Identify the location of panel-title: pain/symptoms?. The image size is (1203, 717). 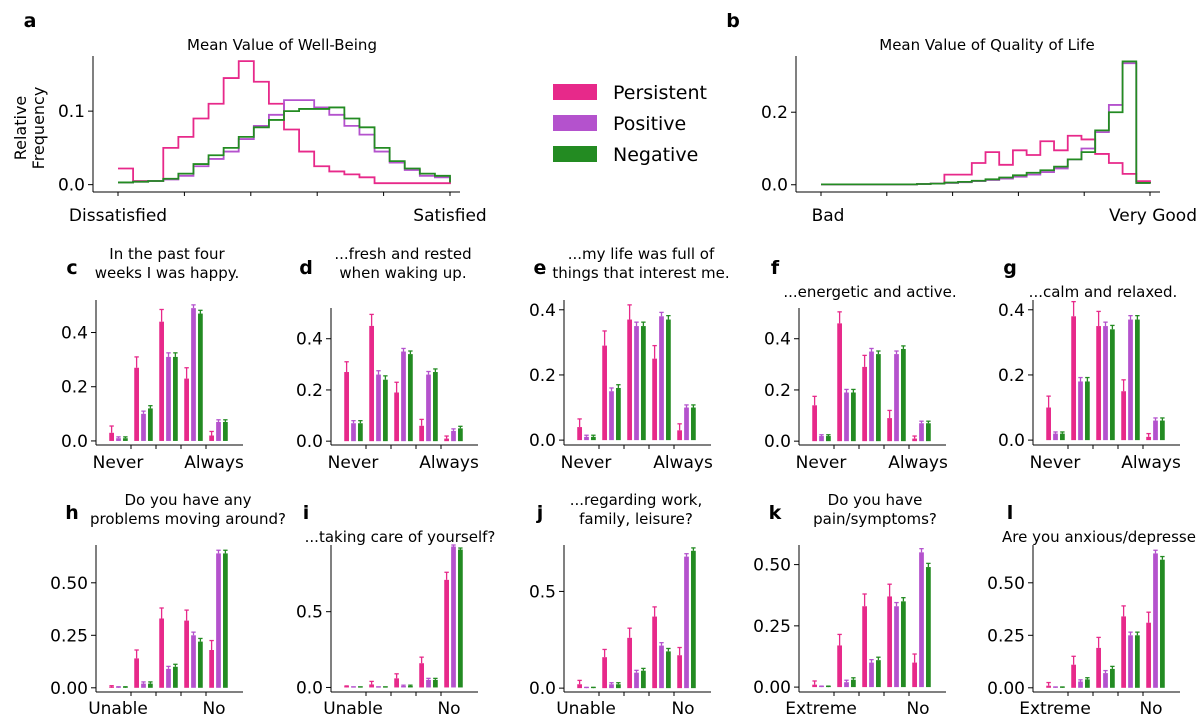
(875, 519).